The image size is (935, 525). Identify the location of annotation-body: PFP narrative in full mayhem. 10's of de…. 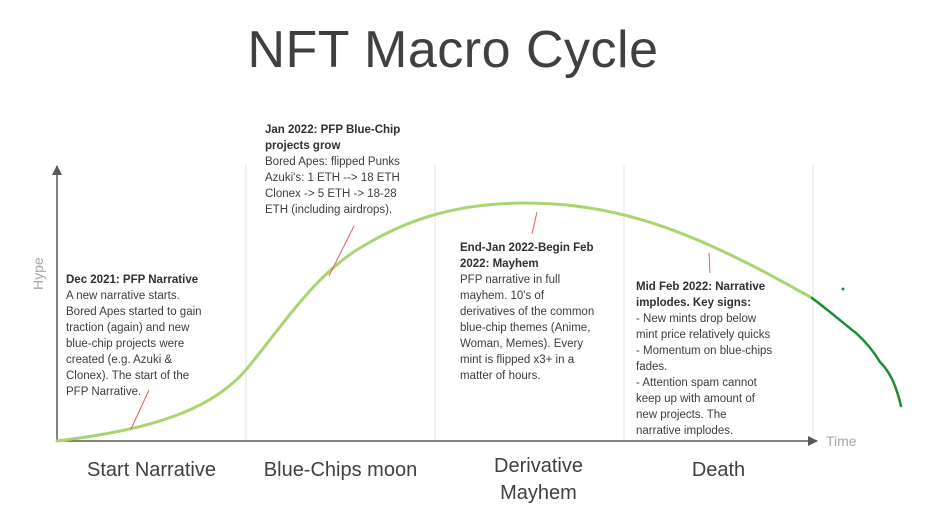
(527, 328).